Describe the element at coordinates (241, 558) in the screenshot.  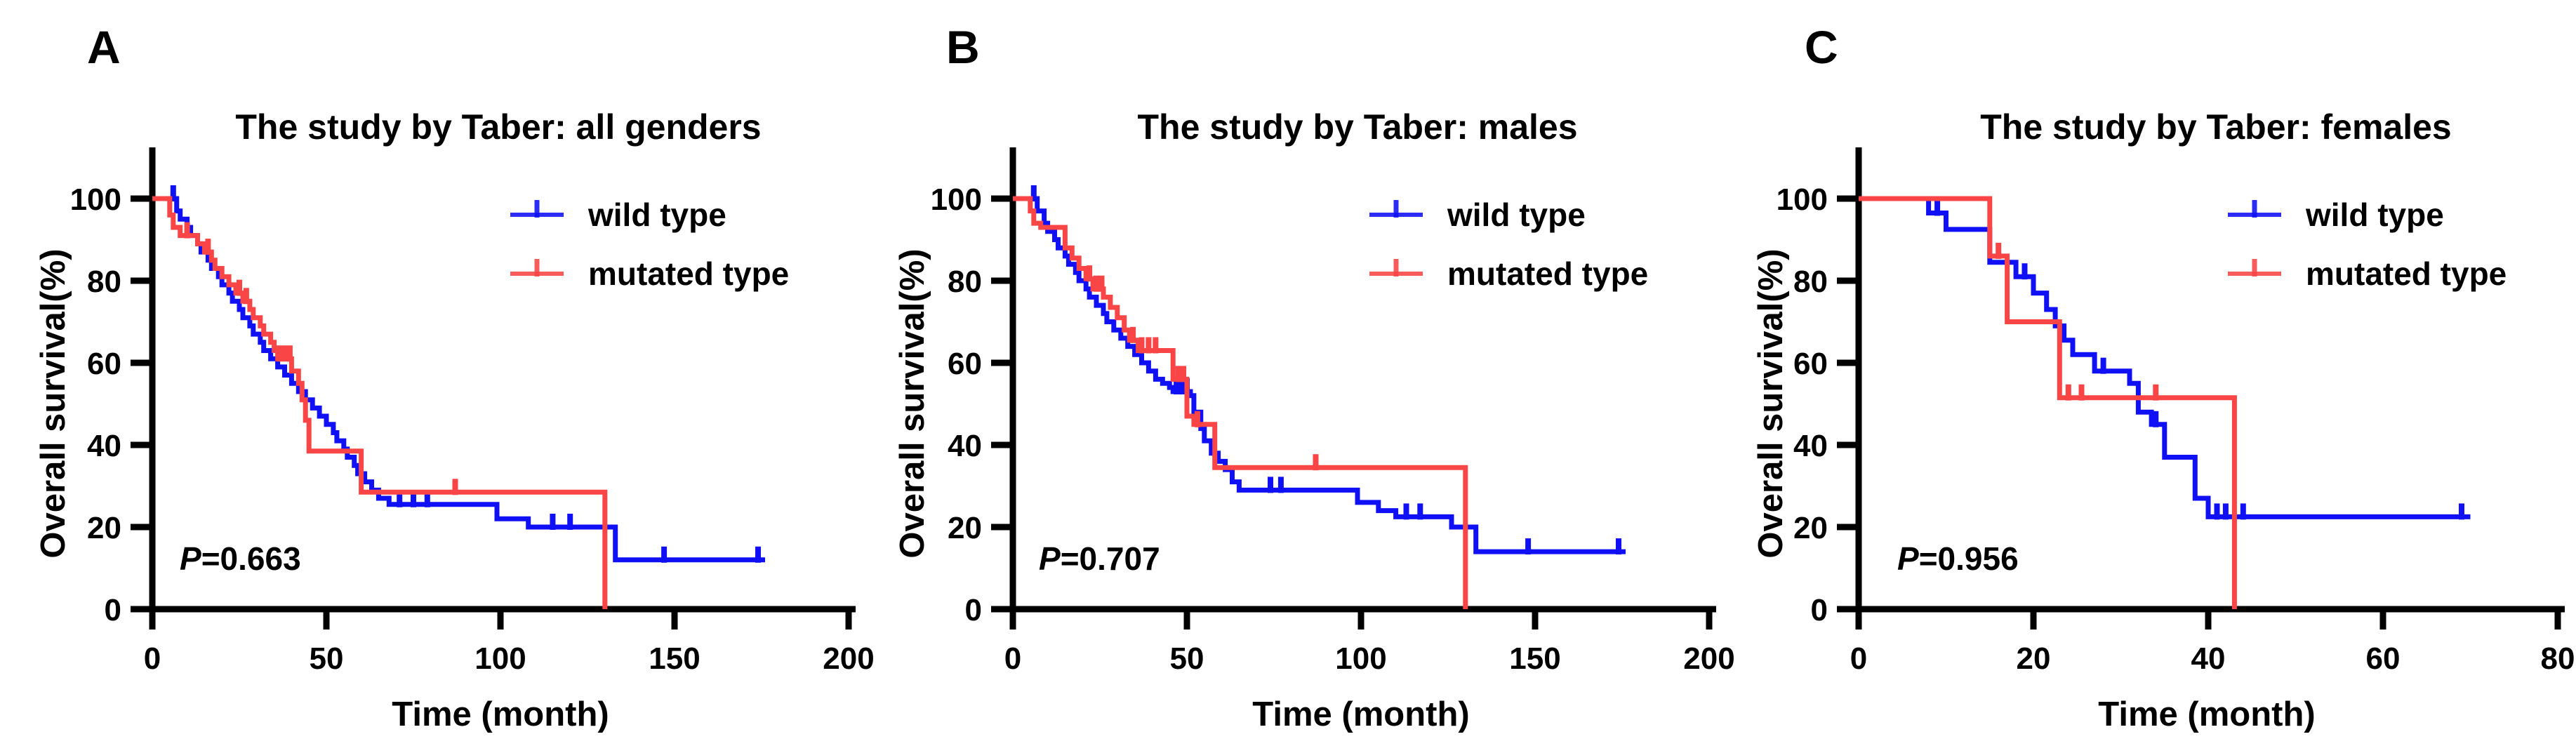
I see `p-value-label: P=0.663` at that location.